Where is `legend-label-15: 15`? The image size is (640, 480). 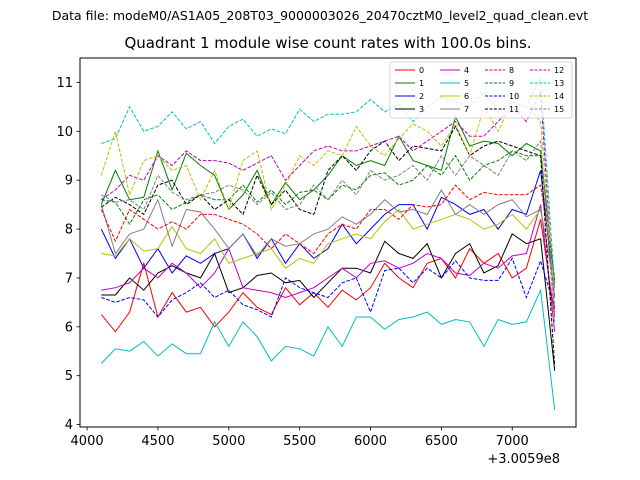
legend-label-15: 15 is located at coordinates (559, 109).